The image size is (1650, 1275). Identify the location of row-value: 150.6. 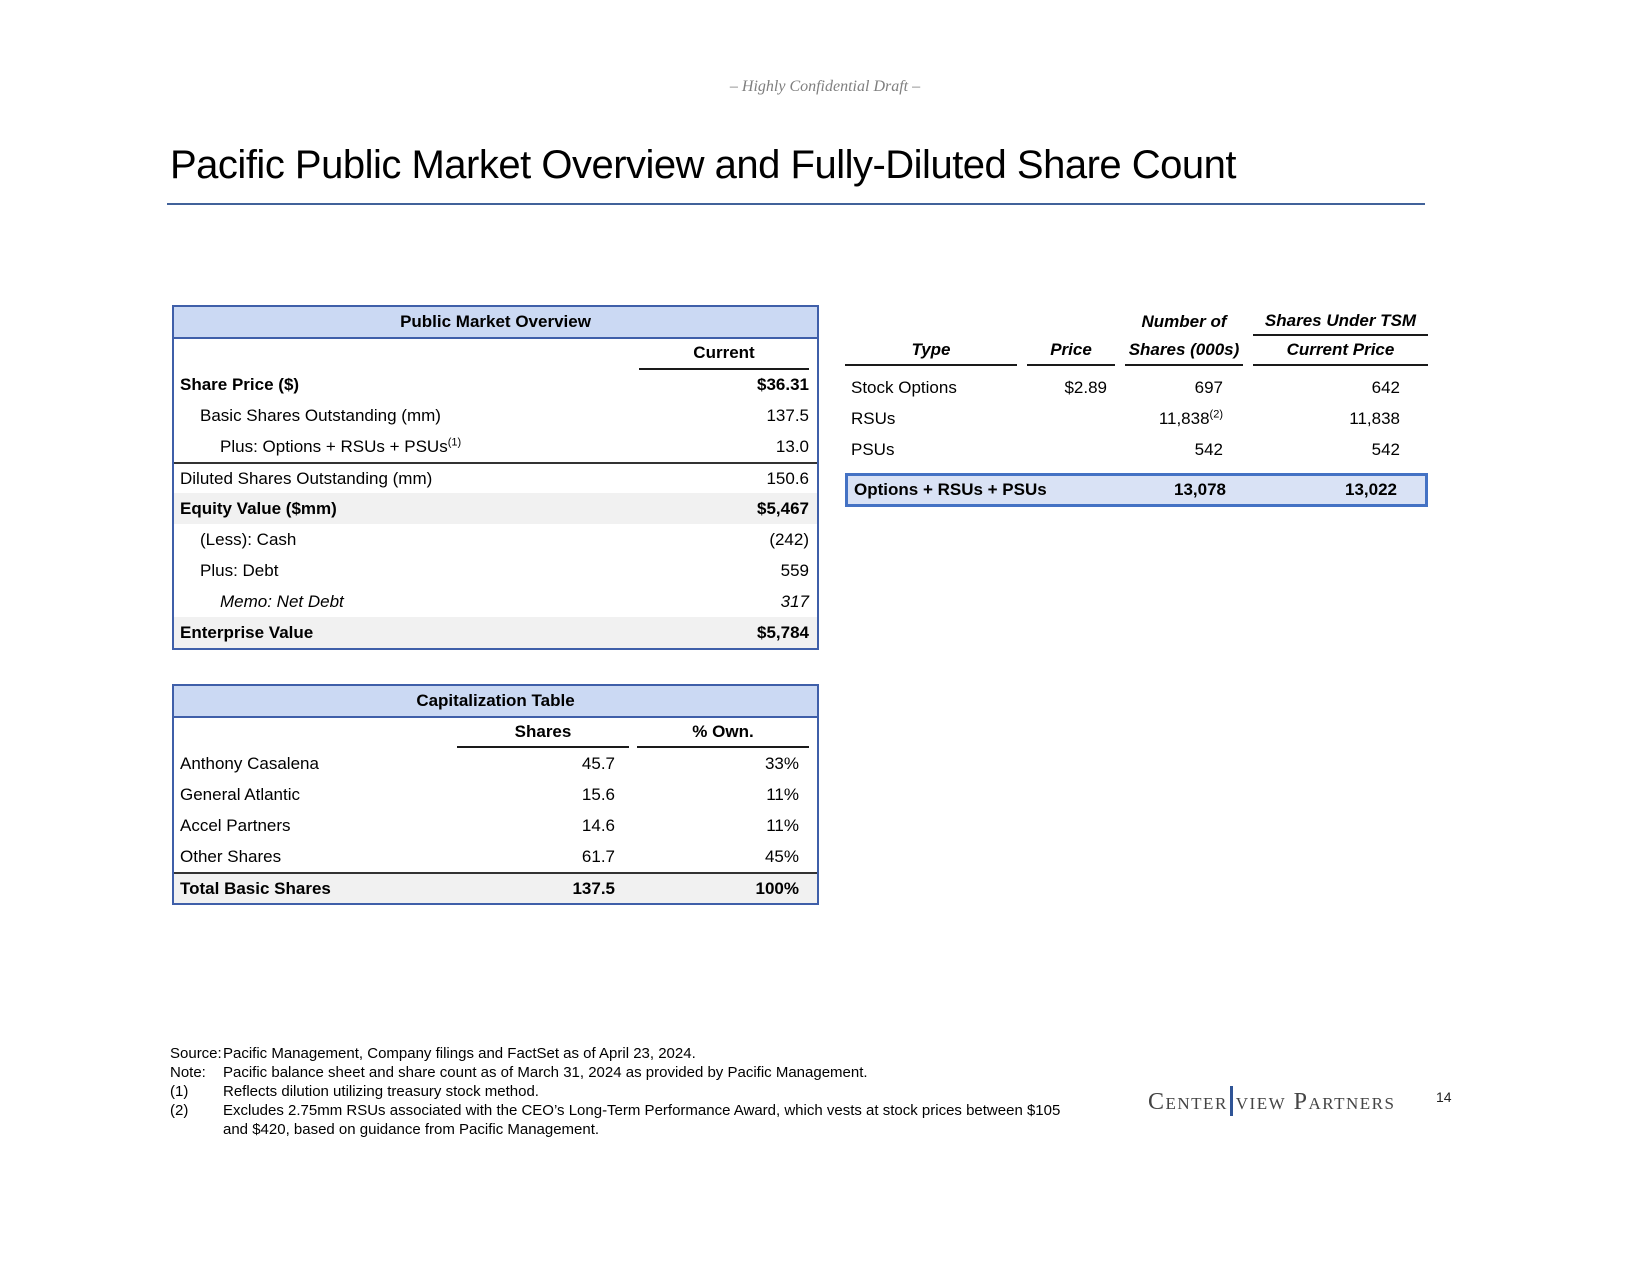
(787, 478).